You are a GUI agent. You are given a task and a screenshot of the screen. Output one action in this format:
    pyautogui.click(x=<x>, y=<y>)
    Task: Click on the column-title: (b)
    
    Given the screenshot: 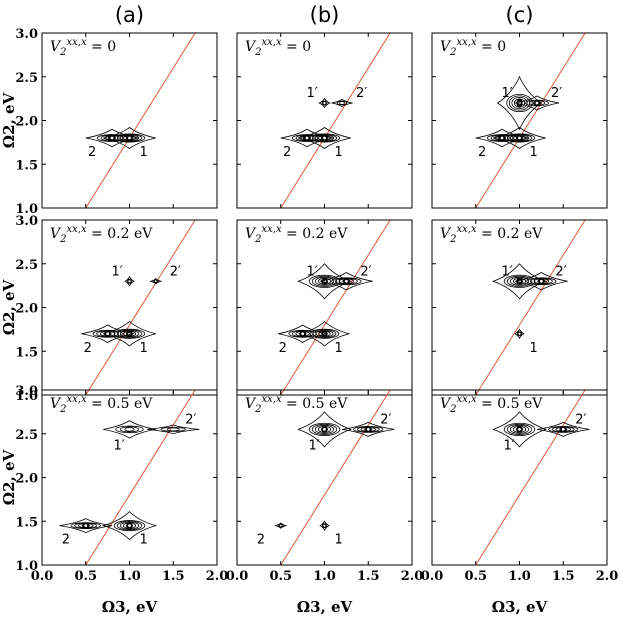 What is the action you would take?
    pyautogui.click(x=325, y=15)
    